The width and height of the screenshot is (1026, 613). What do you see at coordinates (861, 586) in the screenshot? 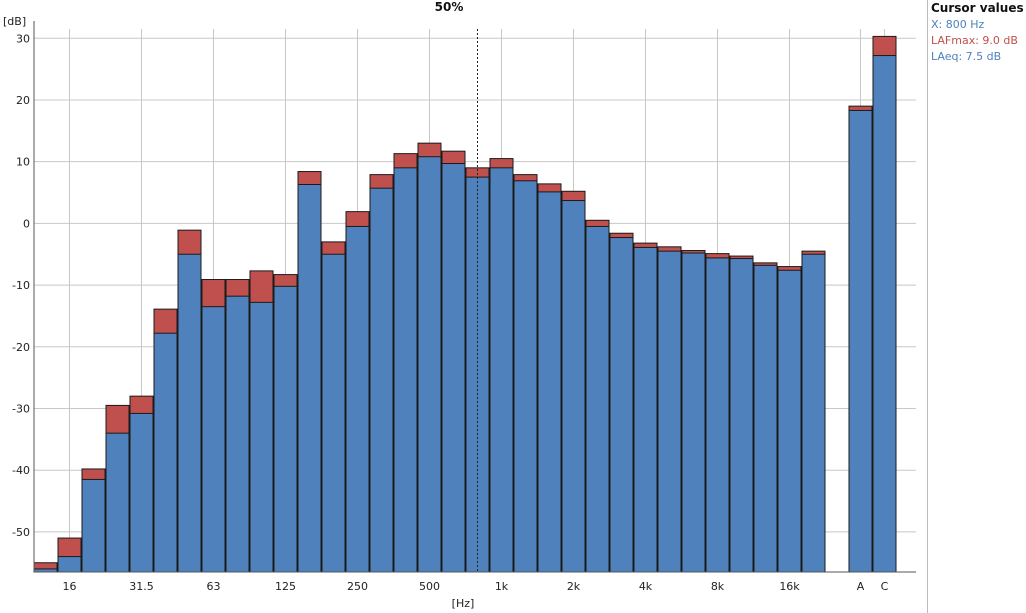
I see `x-tick-label: A` at bounding box center [861, 586].